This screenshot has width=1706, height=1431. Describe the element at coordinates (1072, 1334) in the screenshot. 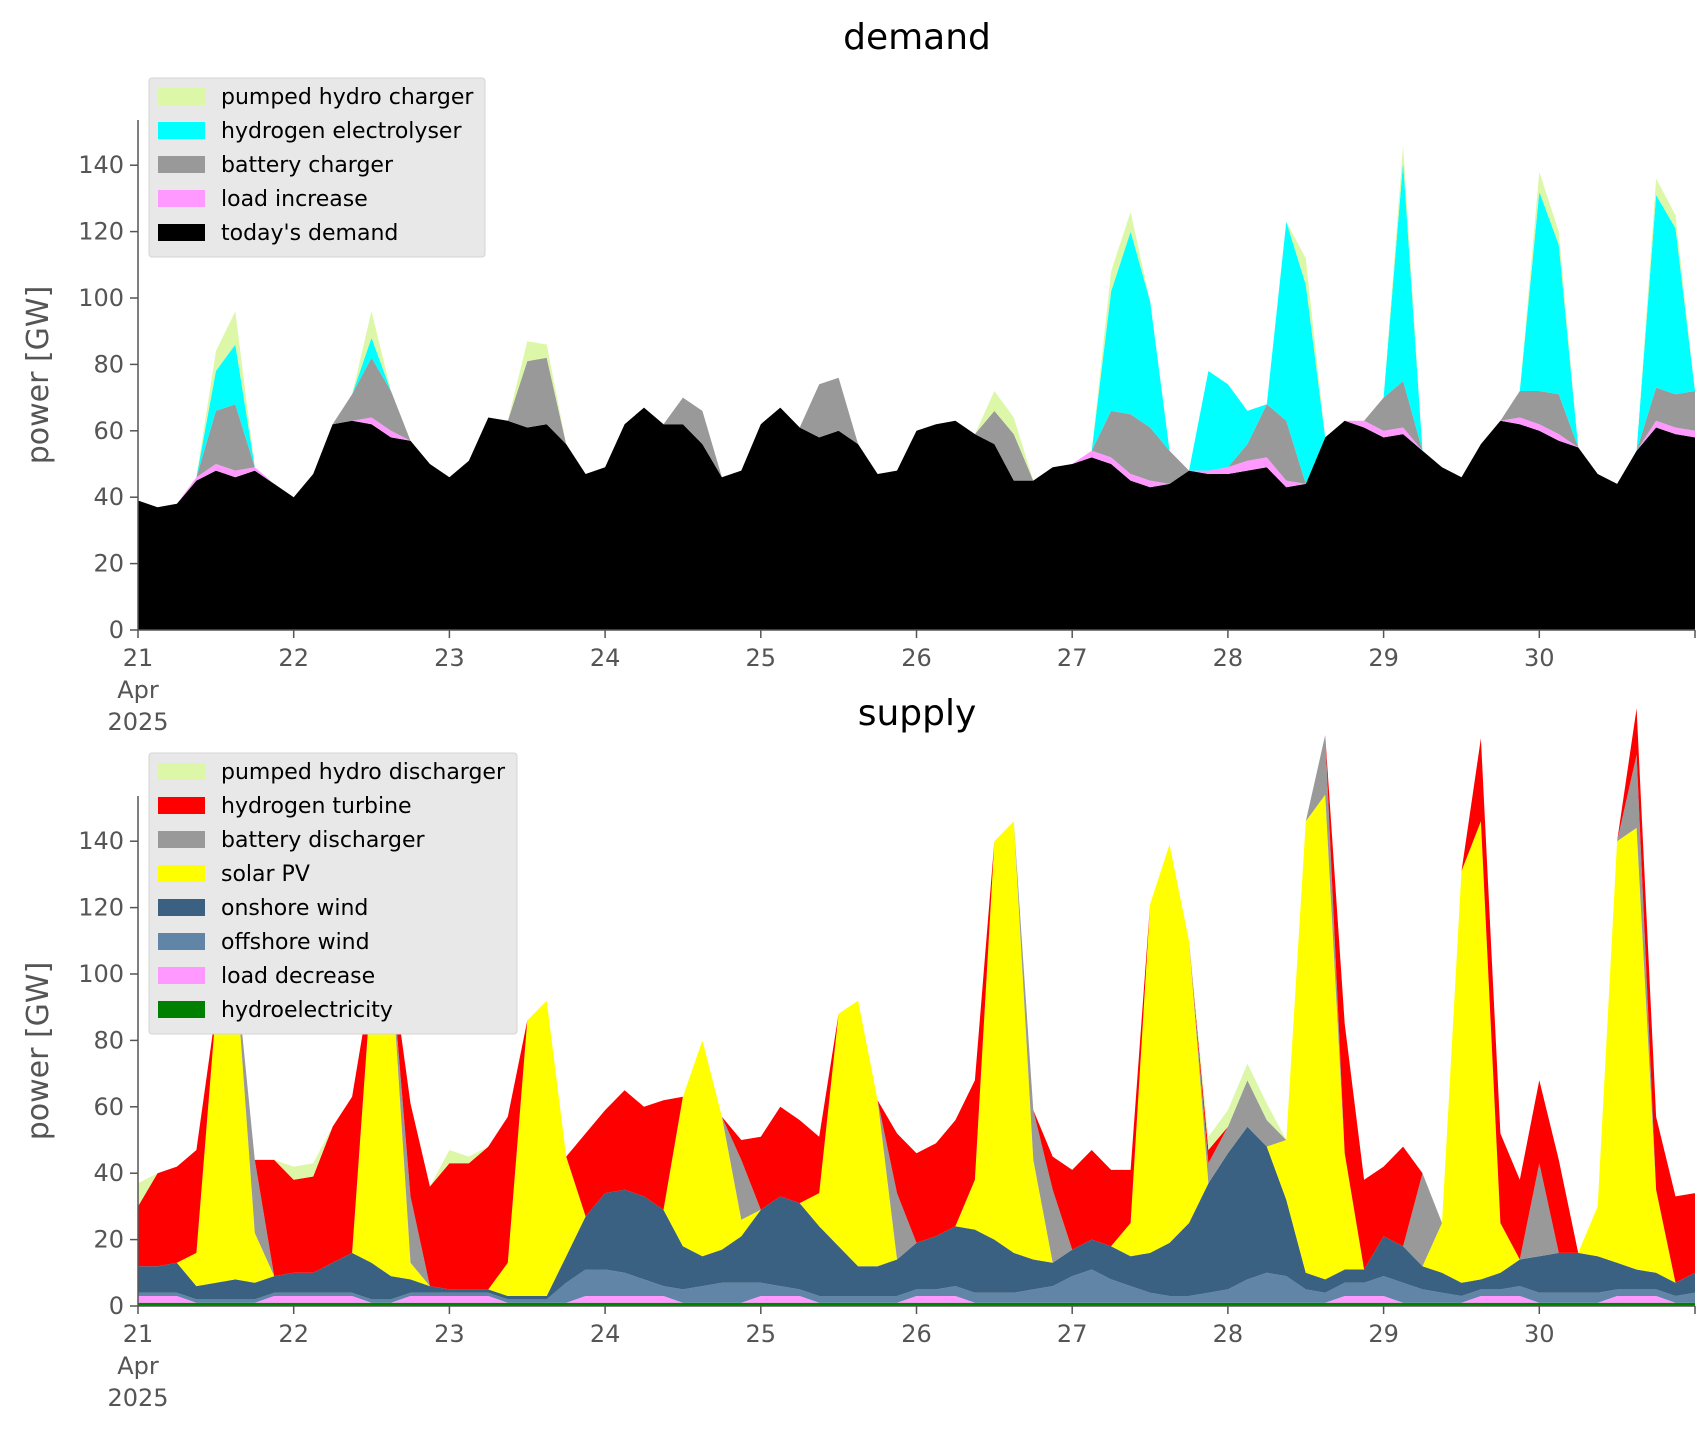

I see `supply-x-tick-label: 27` at that location.